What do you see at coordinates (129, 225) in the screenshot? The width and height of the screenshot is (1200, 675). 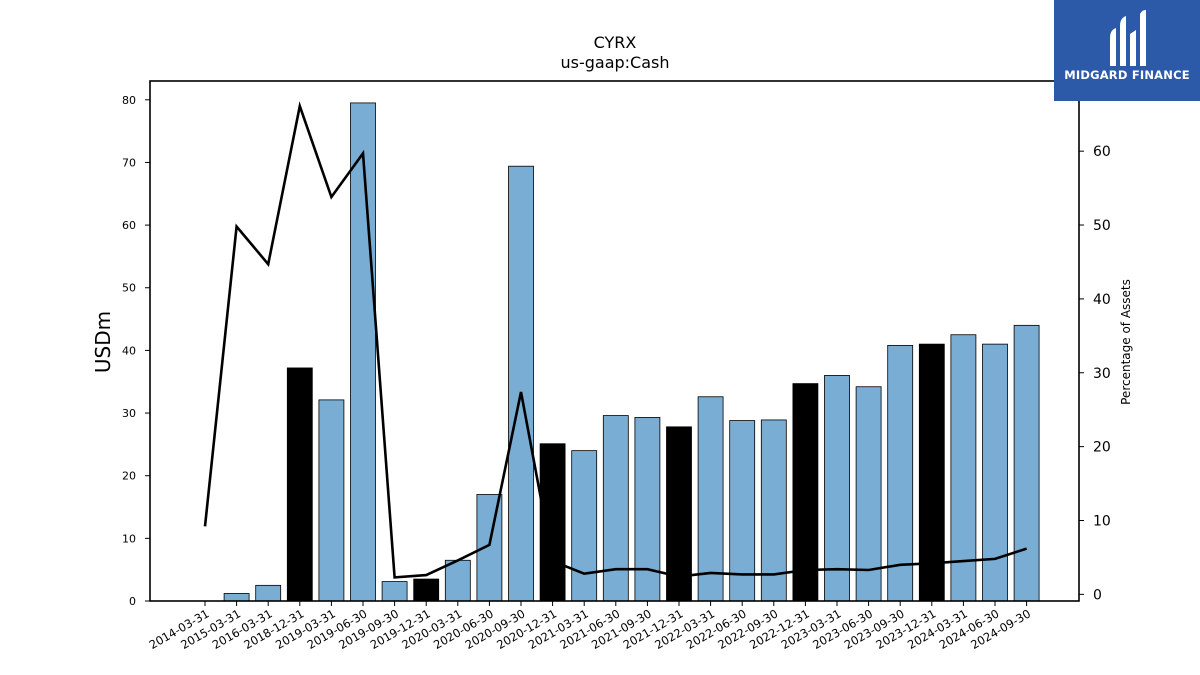 I see `y-tick-label: 60` at bounding box center [129, 225].